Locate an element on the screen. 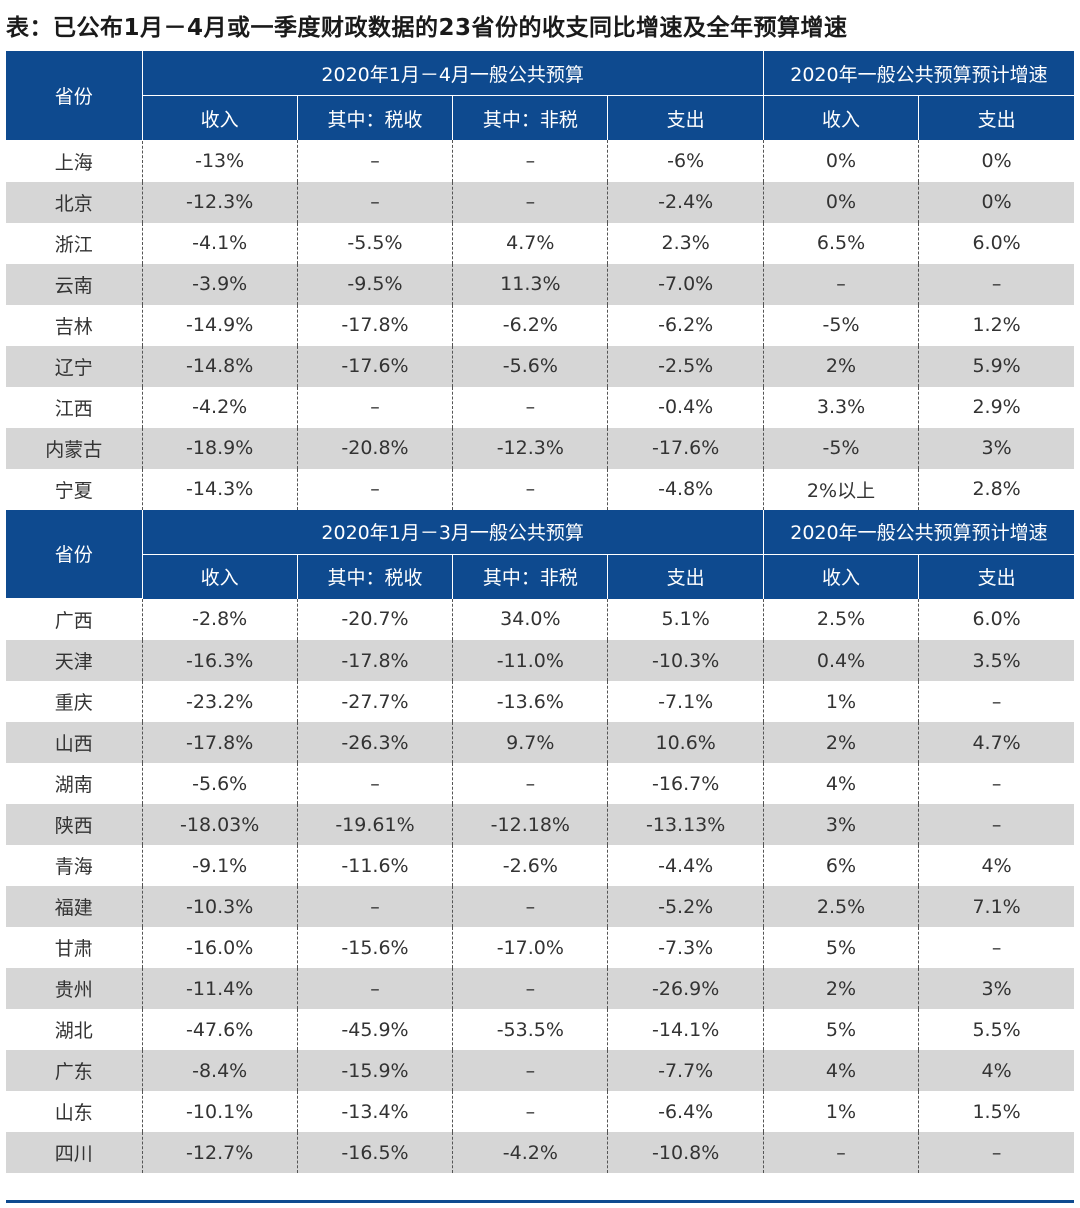  table-row: 四川 -12.7% -16.5% -4.2% -10.8% – – is located at coordinates (540, 1152).